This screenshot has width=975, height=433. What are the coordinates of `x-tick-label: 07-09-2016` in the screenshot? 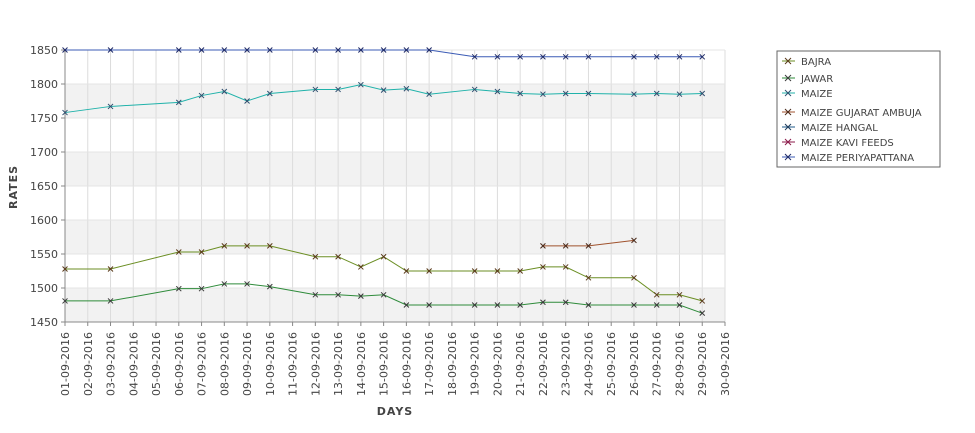 It's located at (202, 364).